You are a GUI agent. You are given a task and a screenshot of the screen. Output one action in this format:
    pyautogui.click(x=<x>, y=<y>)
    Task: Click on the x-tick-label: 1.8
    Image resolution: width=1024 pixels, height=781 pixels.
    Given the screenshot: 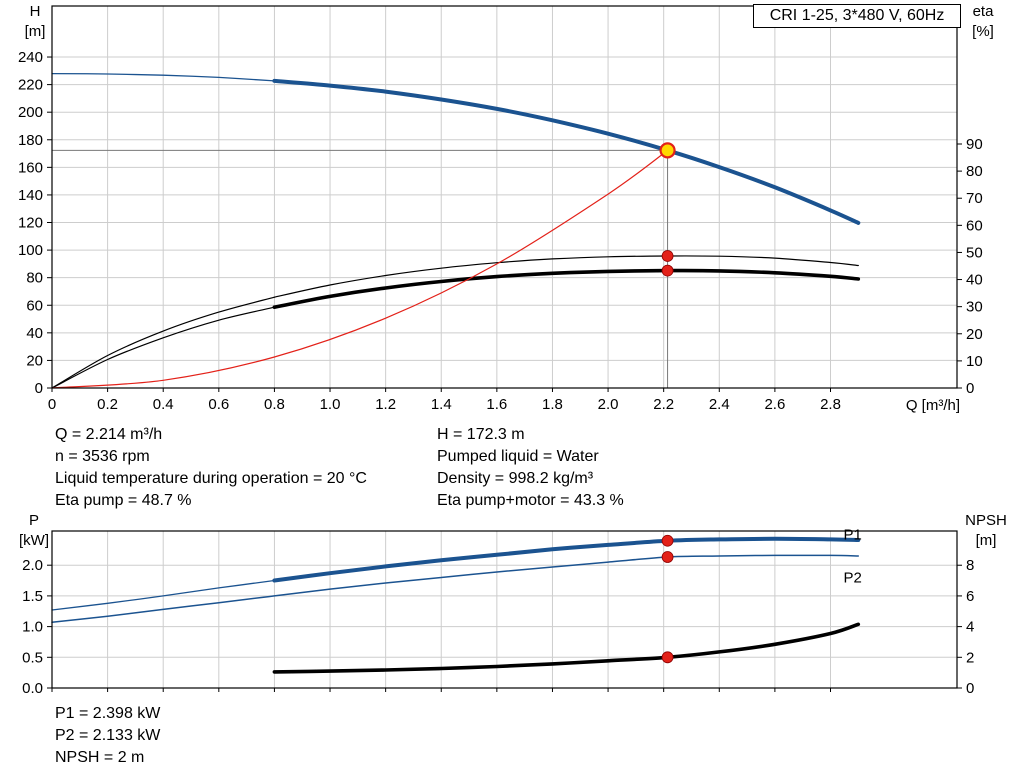 What is the action you would take?
    pyautogui.click(x=552, y=404)
    